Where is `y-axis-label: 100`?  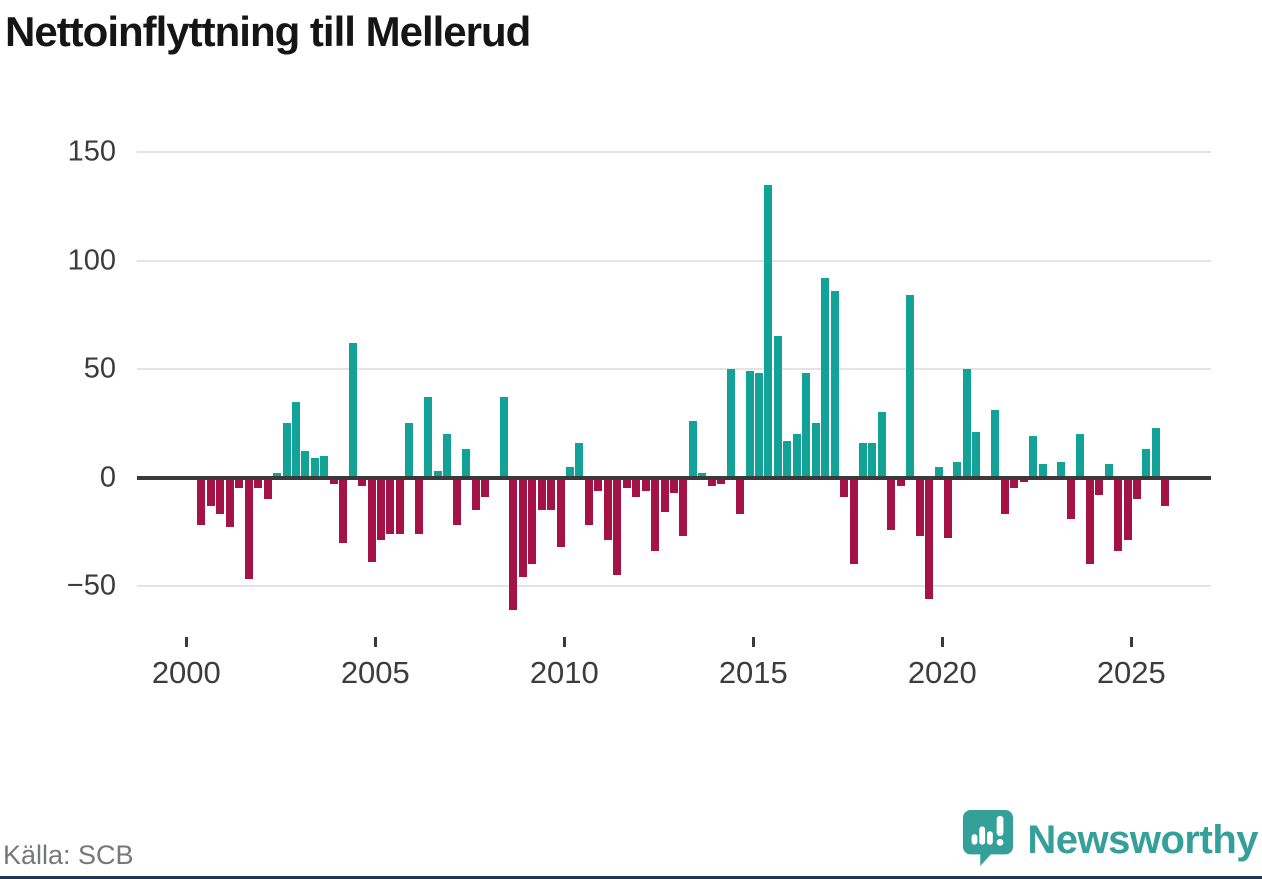
y-axis-label: 100 is located at coordinates (91, 260).